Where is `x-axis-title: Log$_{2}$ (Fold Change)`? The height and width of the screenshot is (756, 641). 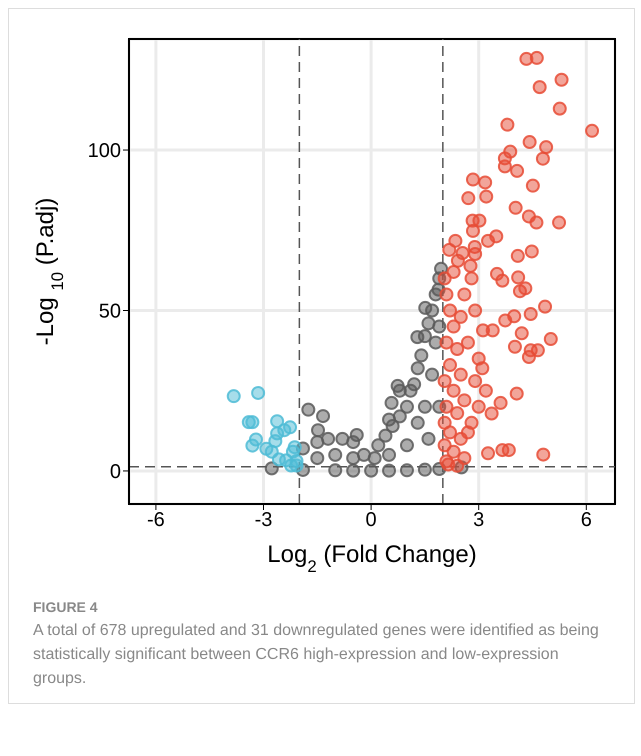
x-axis-title: Log$_{2}$ (Fold Change) is located at coordinates (372, 558).